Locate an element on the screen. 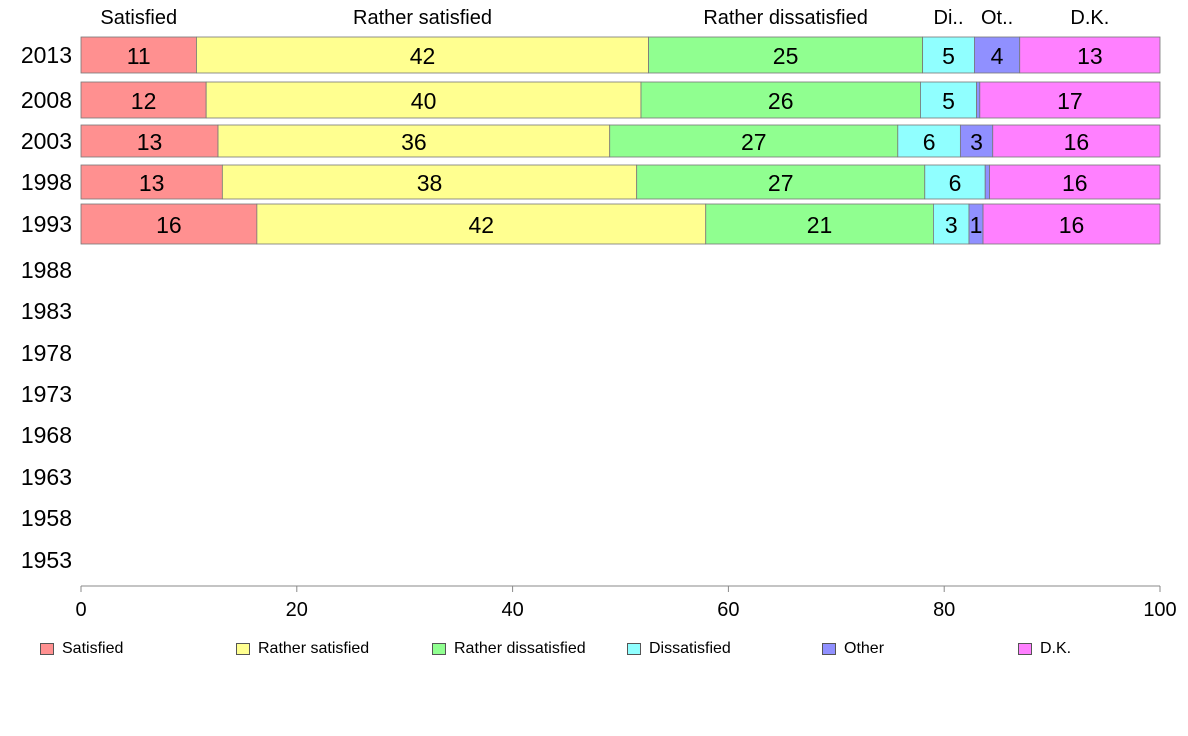  data-label-1998-5: 16 is located at coordinates (1075, 183).